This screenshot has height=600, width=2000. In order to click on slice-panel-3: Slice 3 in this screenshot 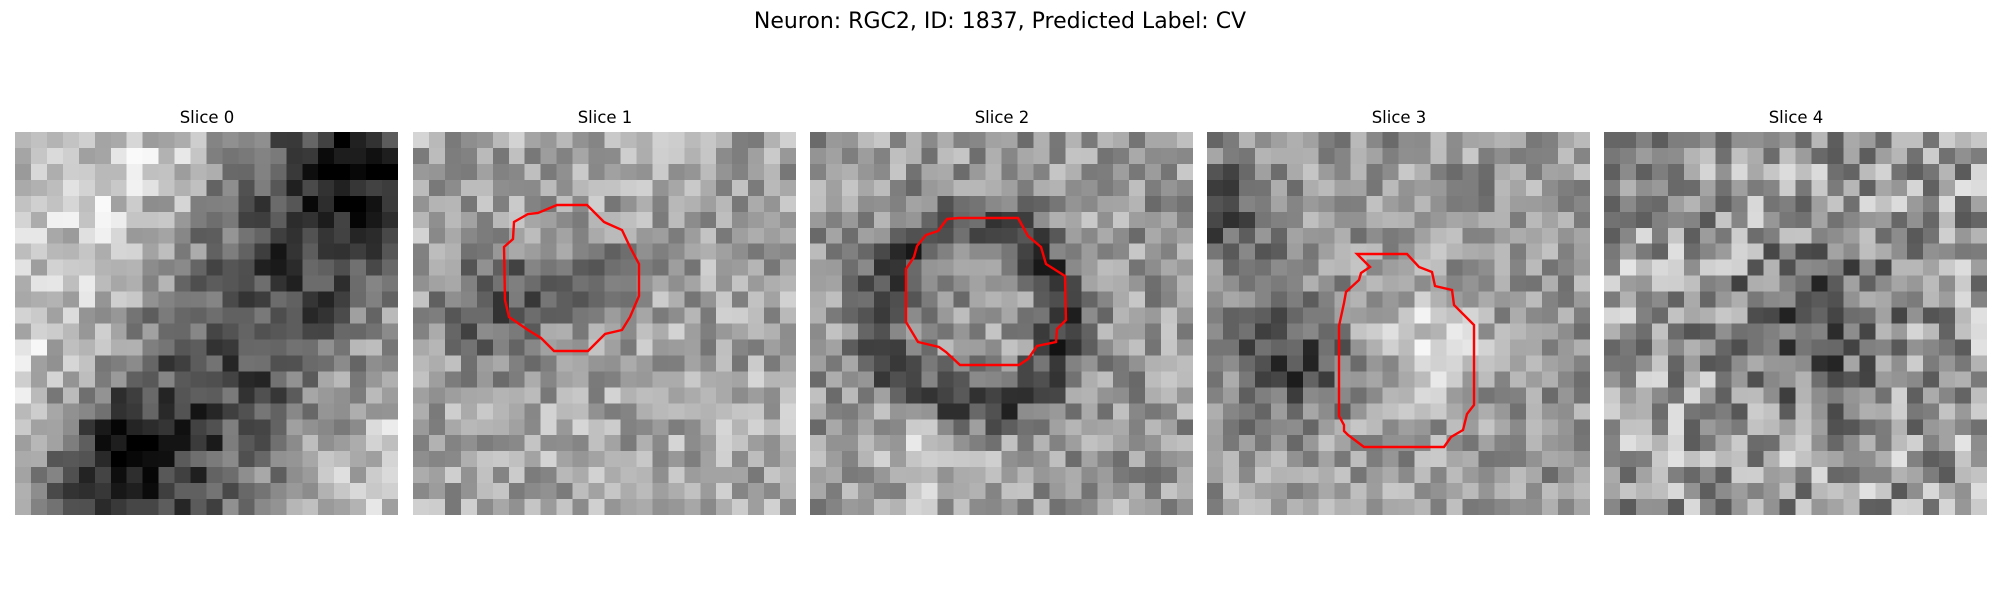, I will do `click(1399, 311)`.